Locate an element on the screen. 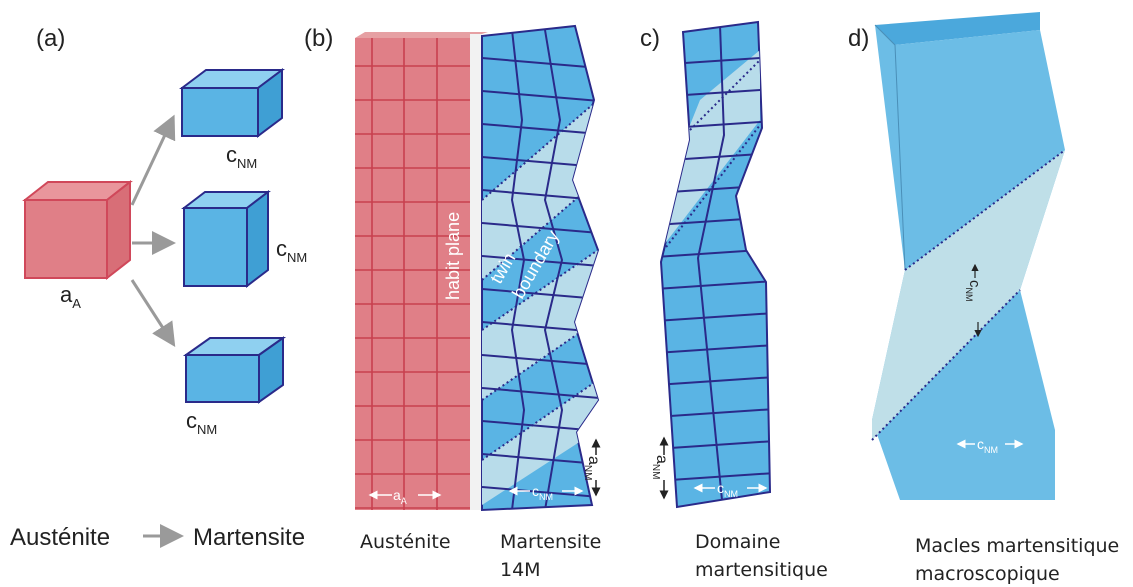 This screenshot has width=1133, height=587. twin-band is located at coordinates (968, 295).